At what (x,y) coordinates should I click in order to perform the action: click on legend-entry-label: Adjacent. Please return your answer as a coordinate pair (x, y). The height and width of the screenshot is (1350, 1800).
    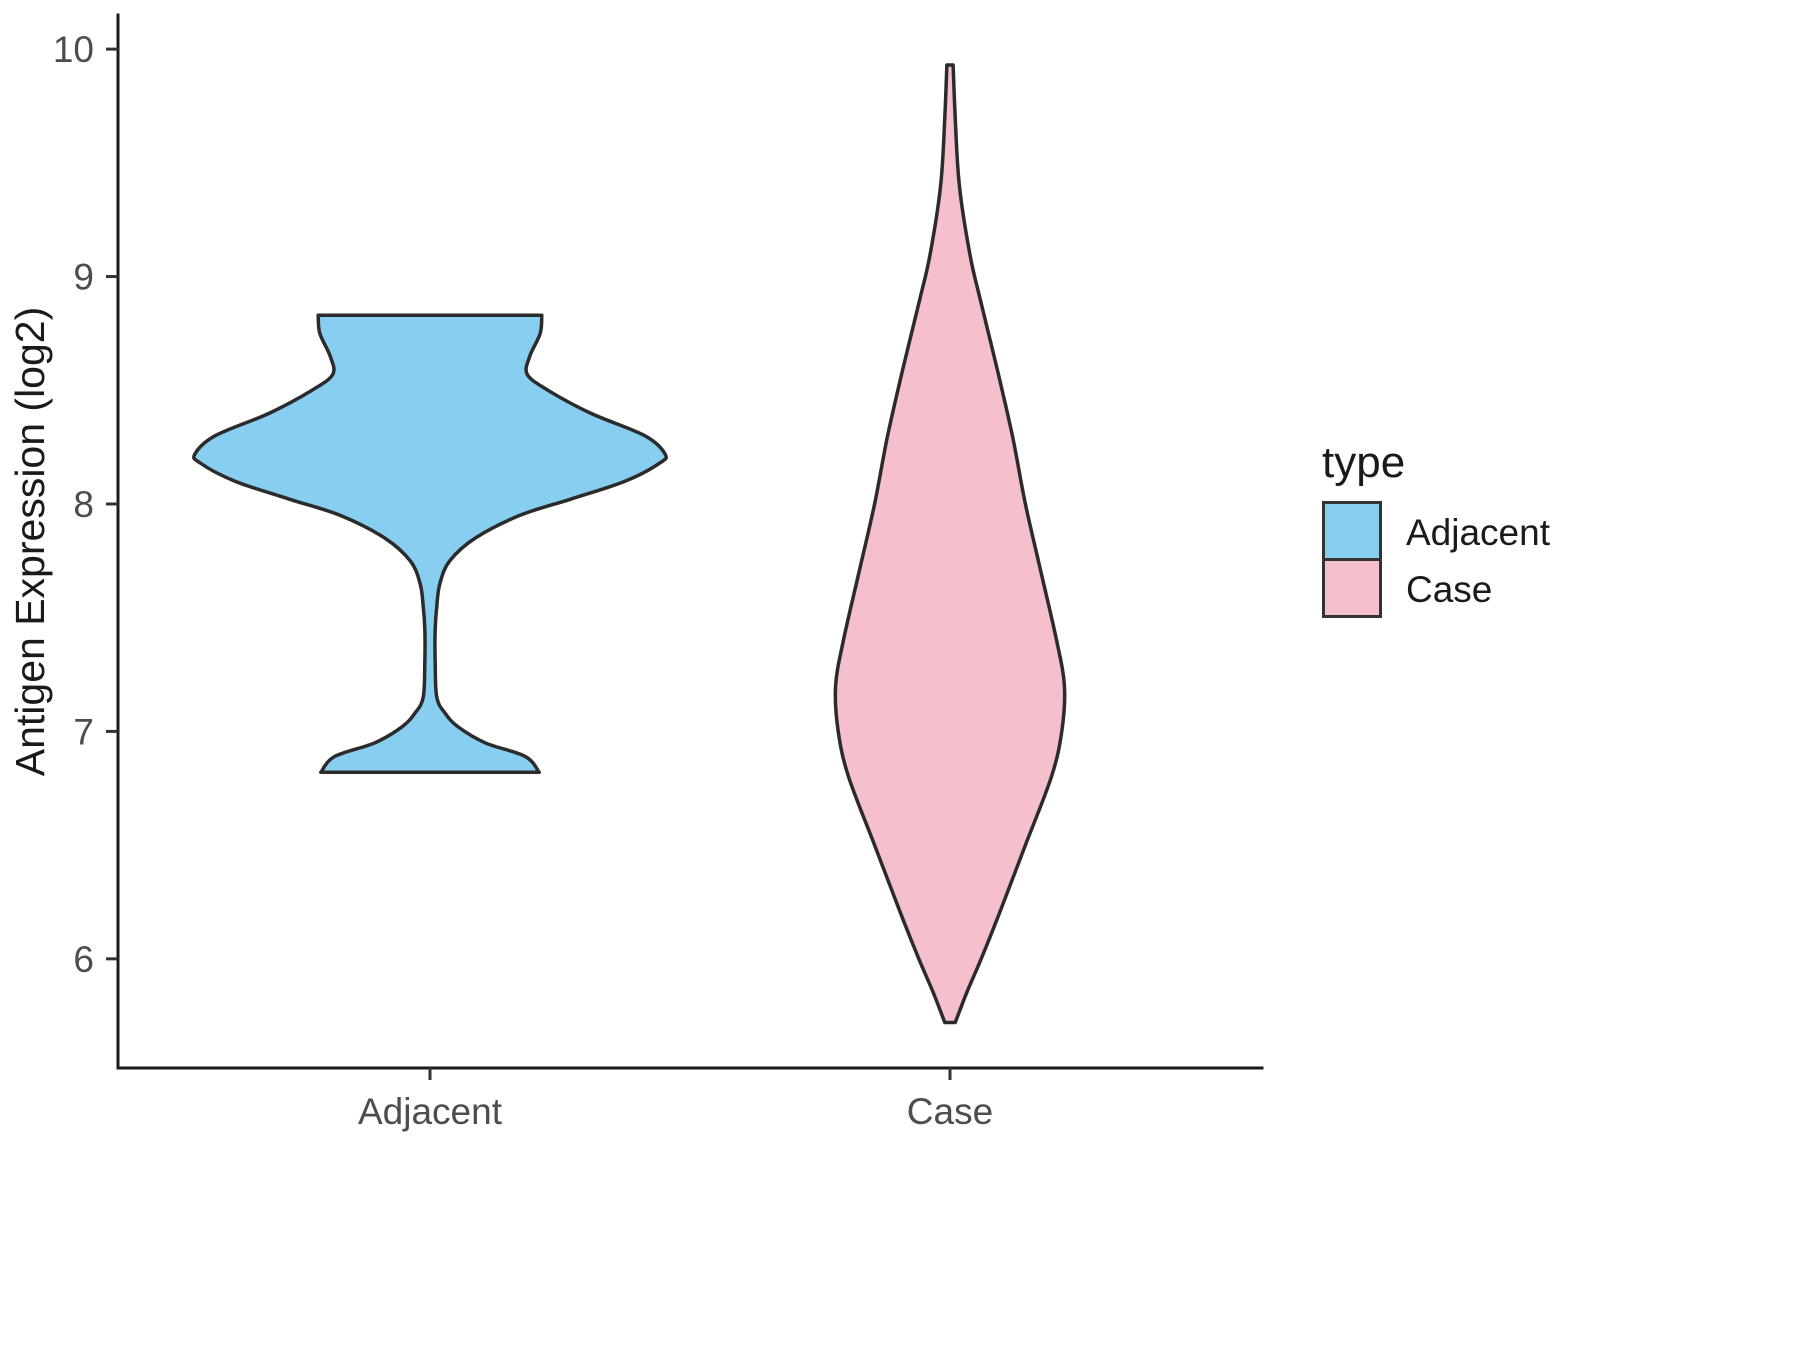
    Looking at the image, I should click on (1478, 532).